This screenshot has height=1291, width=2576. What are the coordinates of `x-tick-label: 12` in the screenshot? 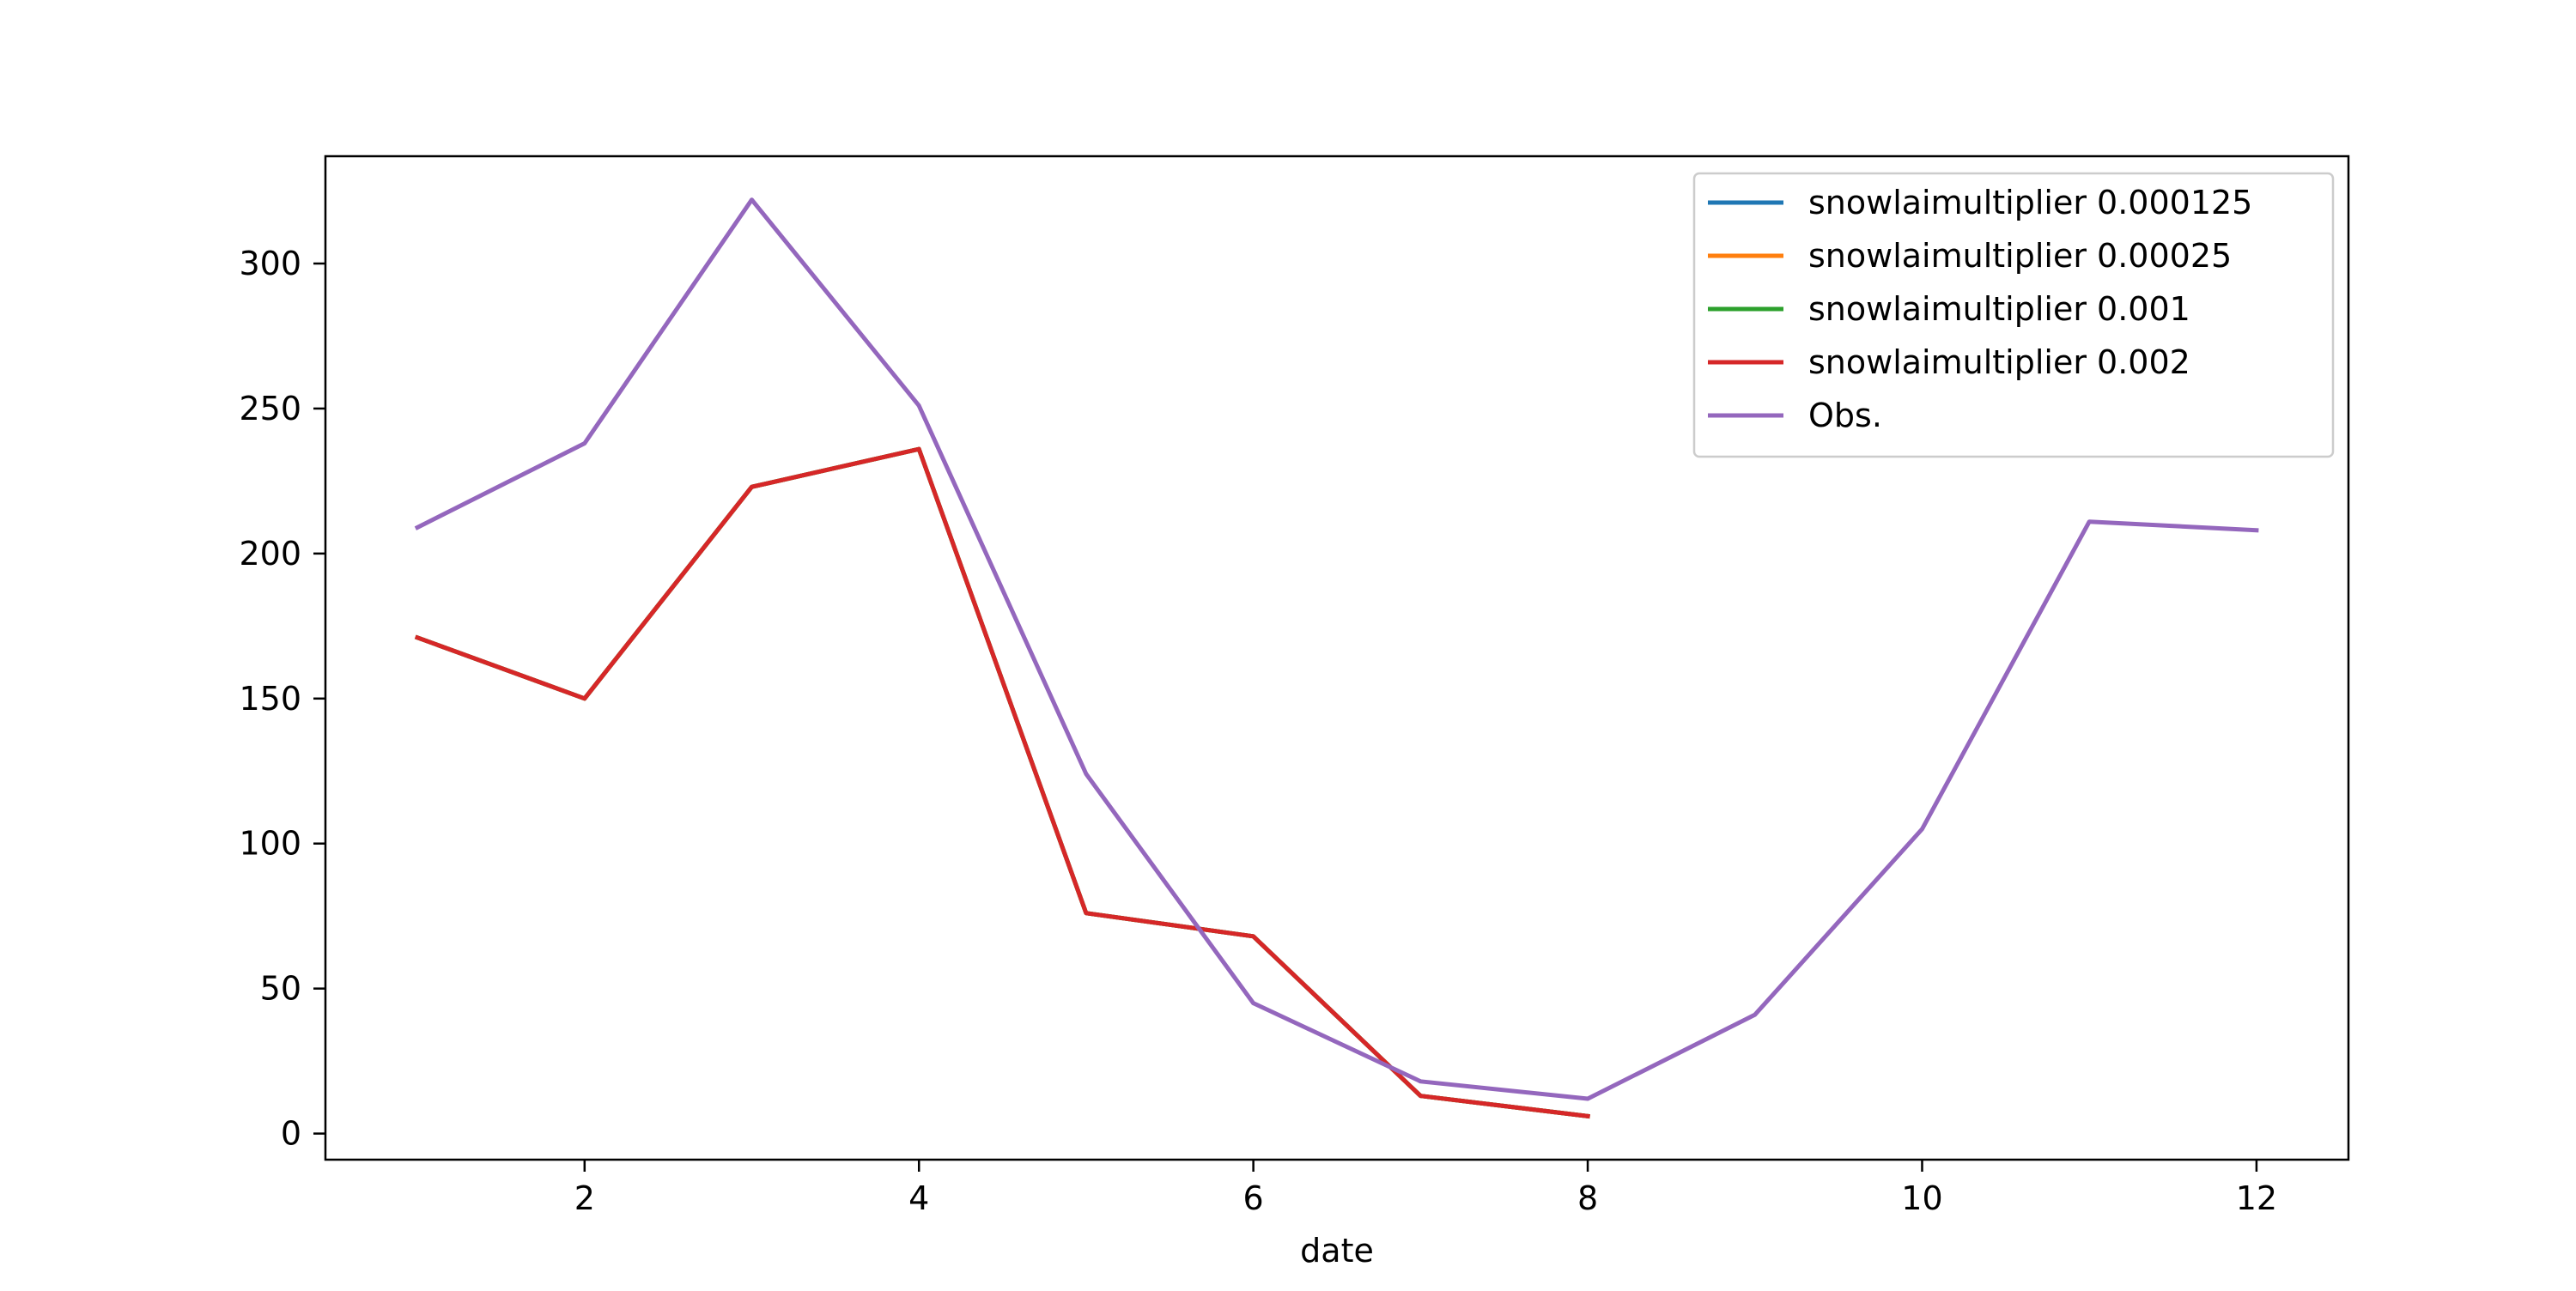 It's located at (2257, 1198).